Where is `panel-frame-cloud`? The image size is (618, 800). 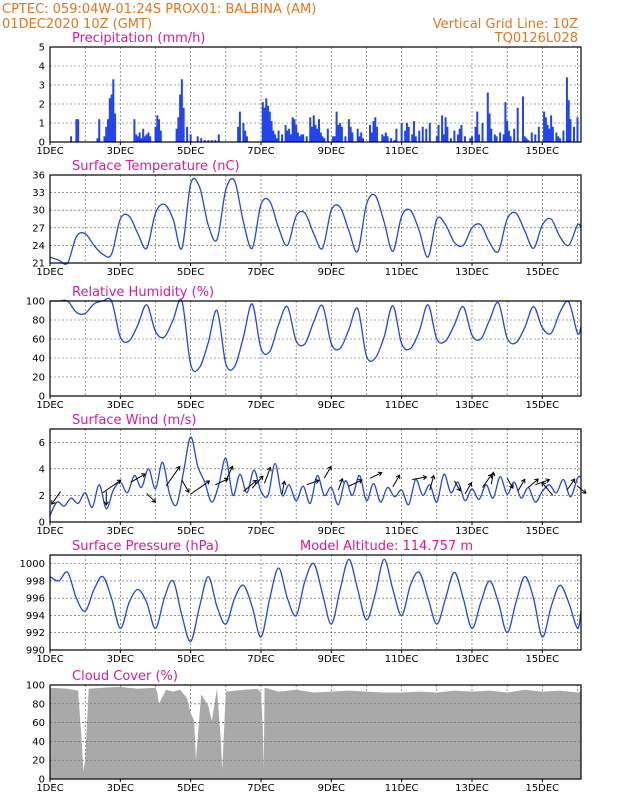
panel-frame-cloud is located at coordinates (315, 732).